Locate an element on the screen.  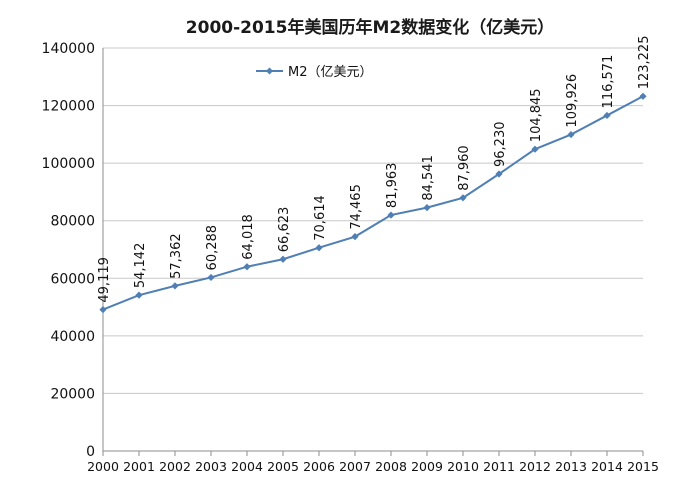
data-label: 54,142 is located at coordinates (140, 266).